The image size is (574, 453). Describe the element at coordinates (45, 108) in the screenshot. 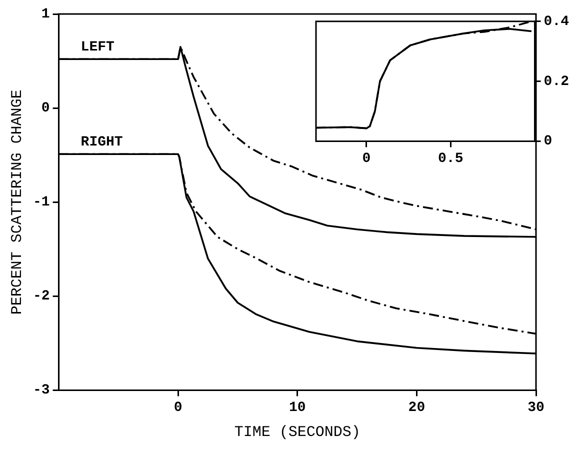

I see `y-tick-label: 0` at that location.